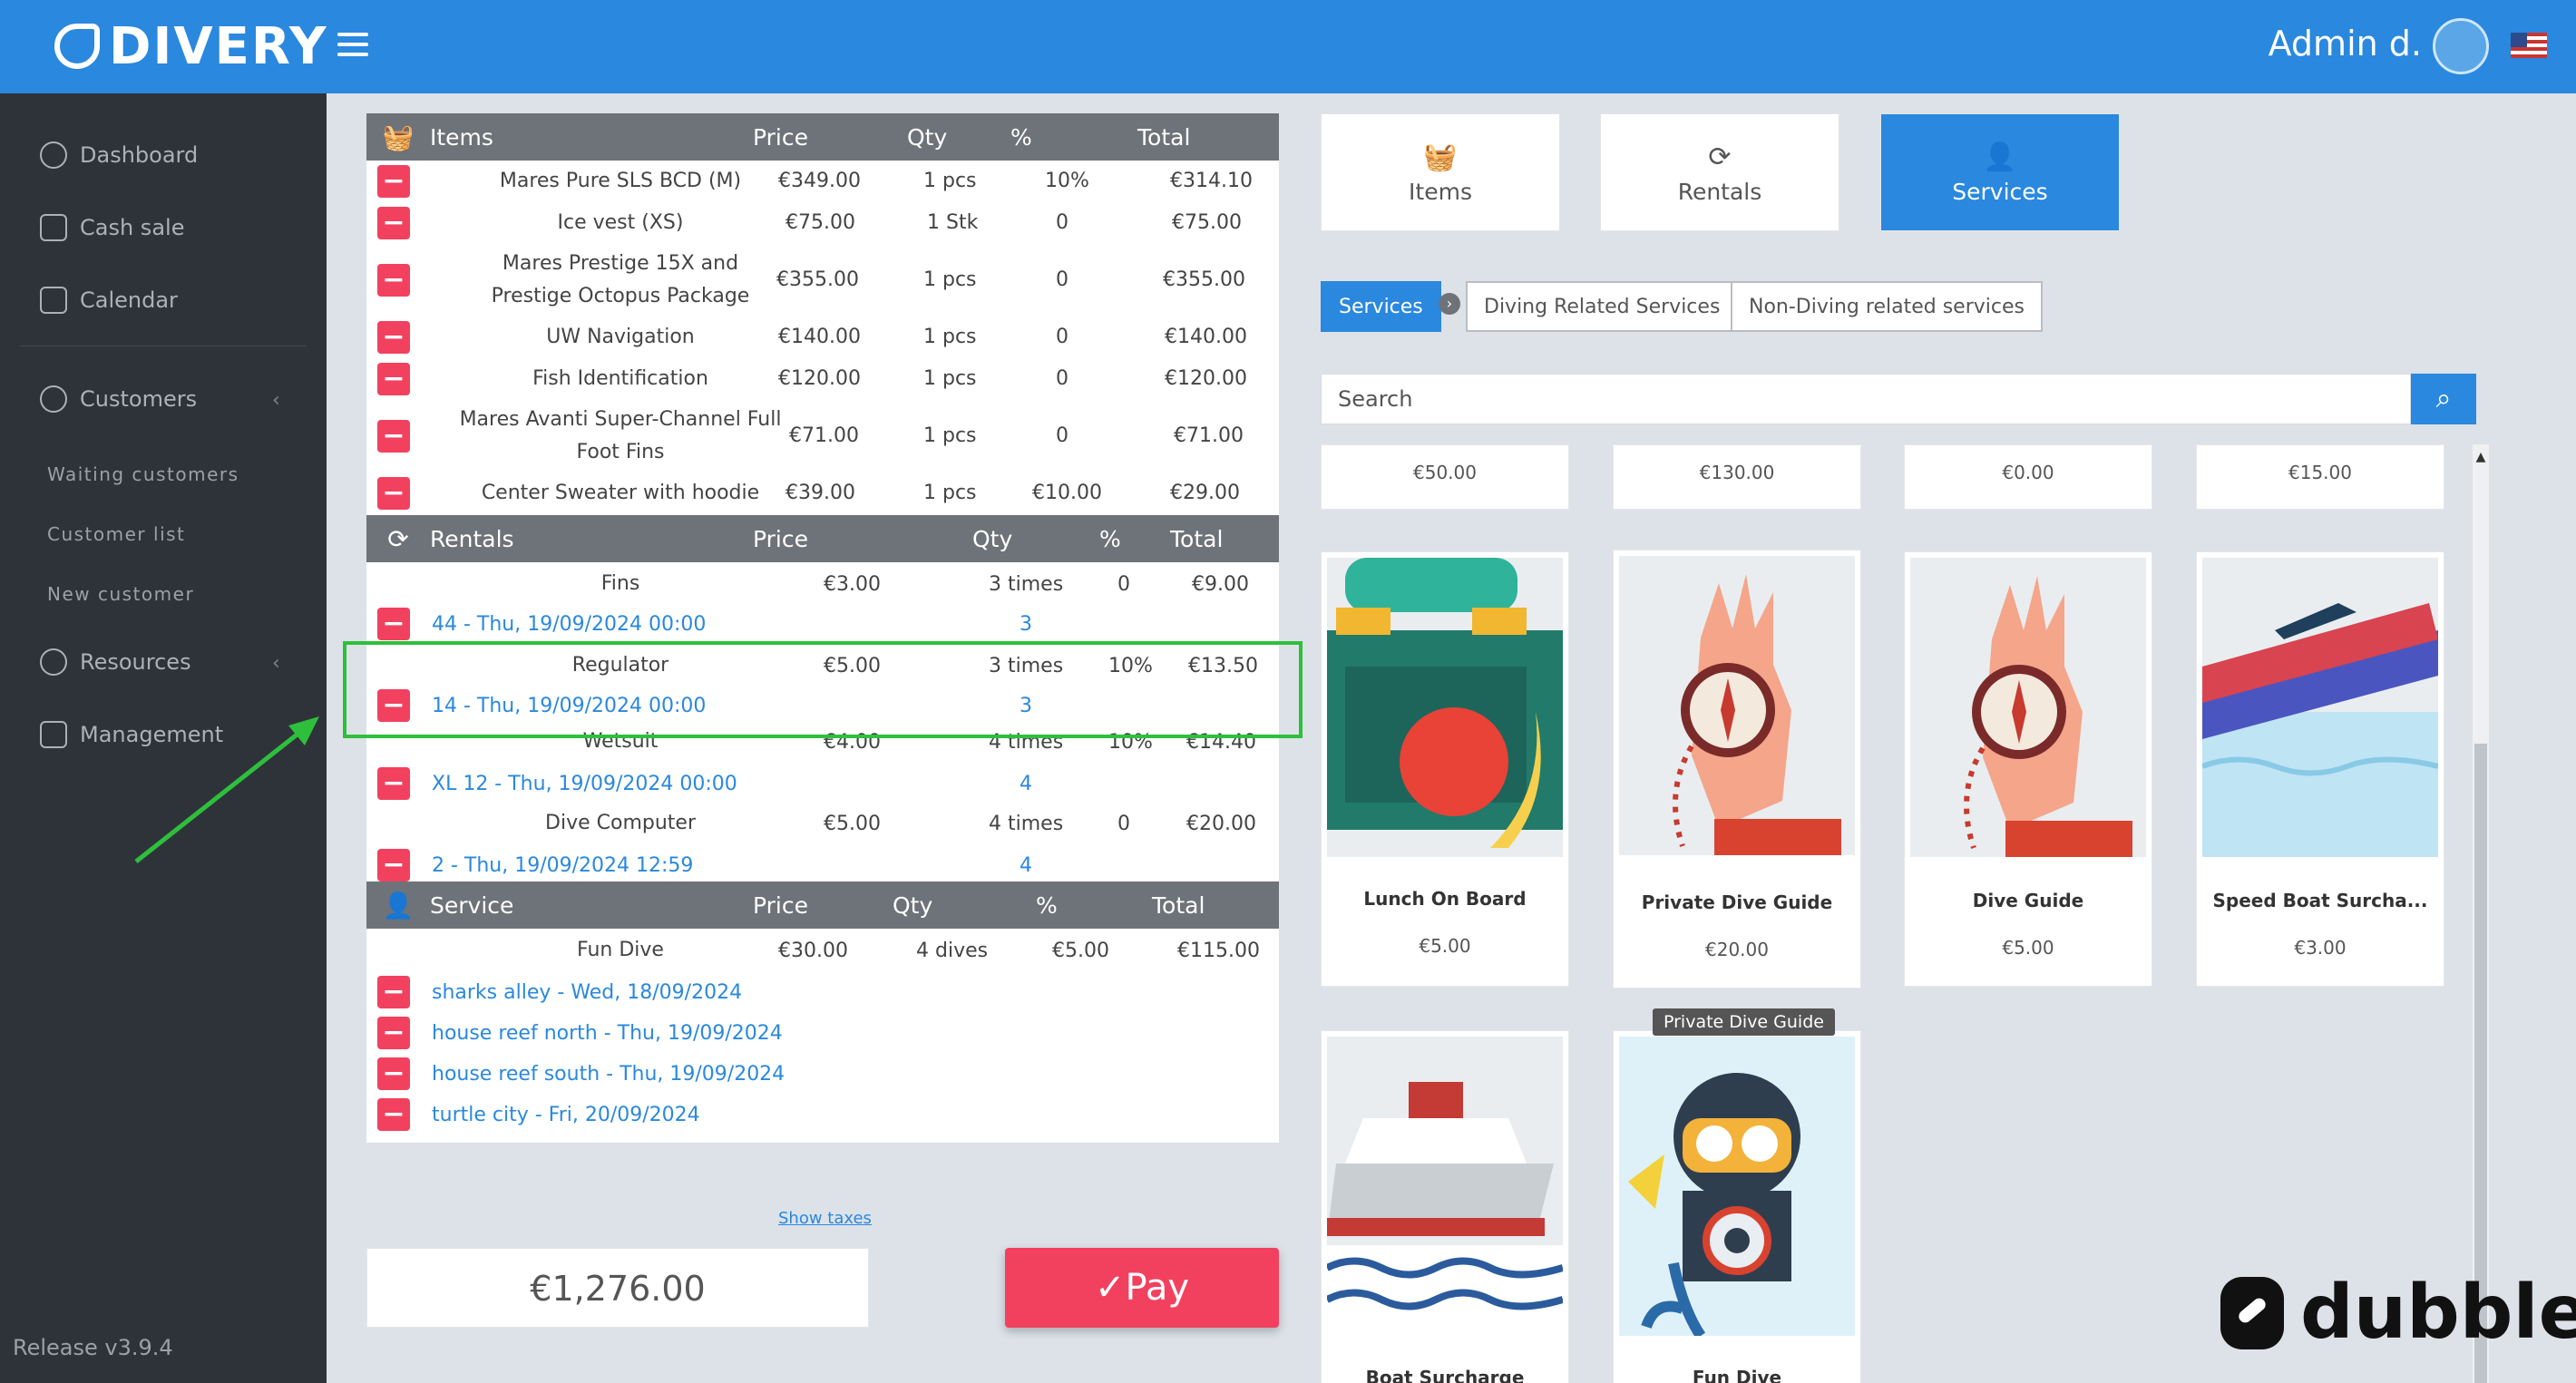 The height and width of the screenshot is (1383, 2576). Describe the element at coordinates (112, 228) in the screenshot. I see `sidebar-item-cash-sale: Cash sale` at that location.